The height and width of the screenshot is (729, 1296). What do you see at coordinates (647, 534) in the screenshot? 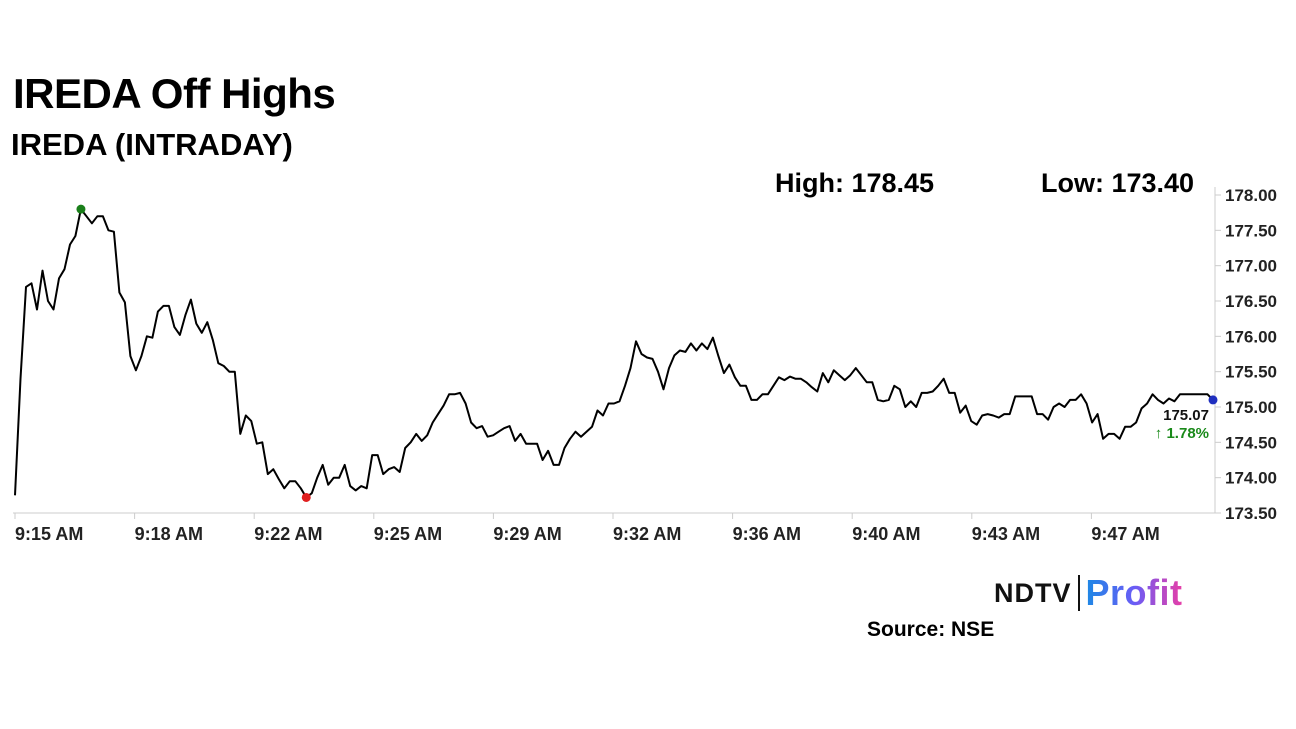
I see `x-tick-label: 9:32 AM` at bounding box center [647, 534].